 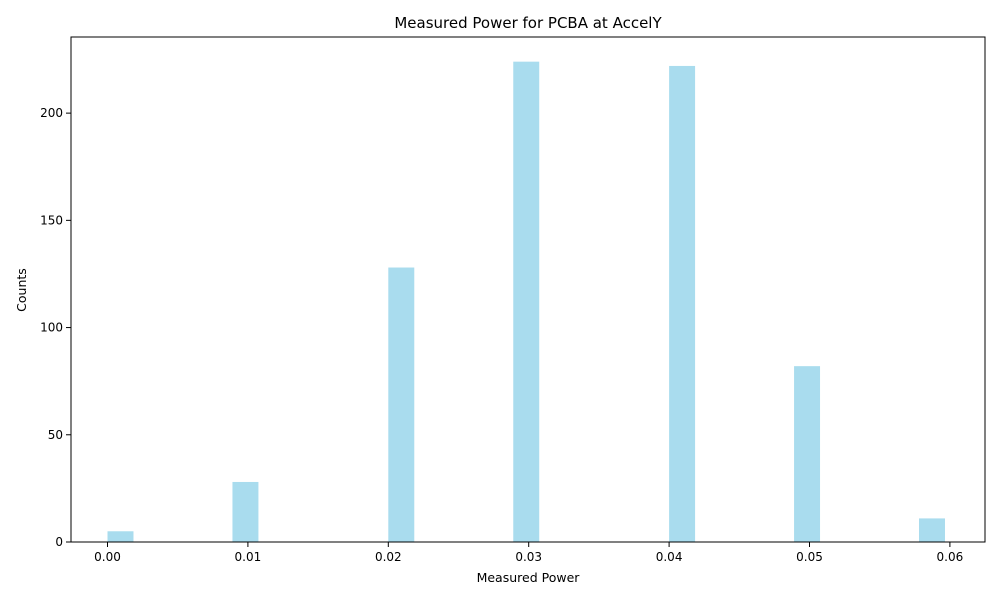 I want to click on x-axis-label: Measured Power, so click(x=529, y=577).